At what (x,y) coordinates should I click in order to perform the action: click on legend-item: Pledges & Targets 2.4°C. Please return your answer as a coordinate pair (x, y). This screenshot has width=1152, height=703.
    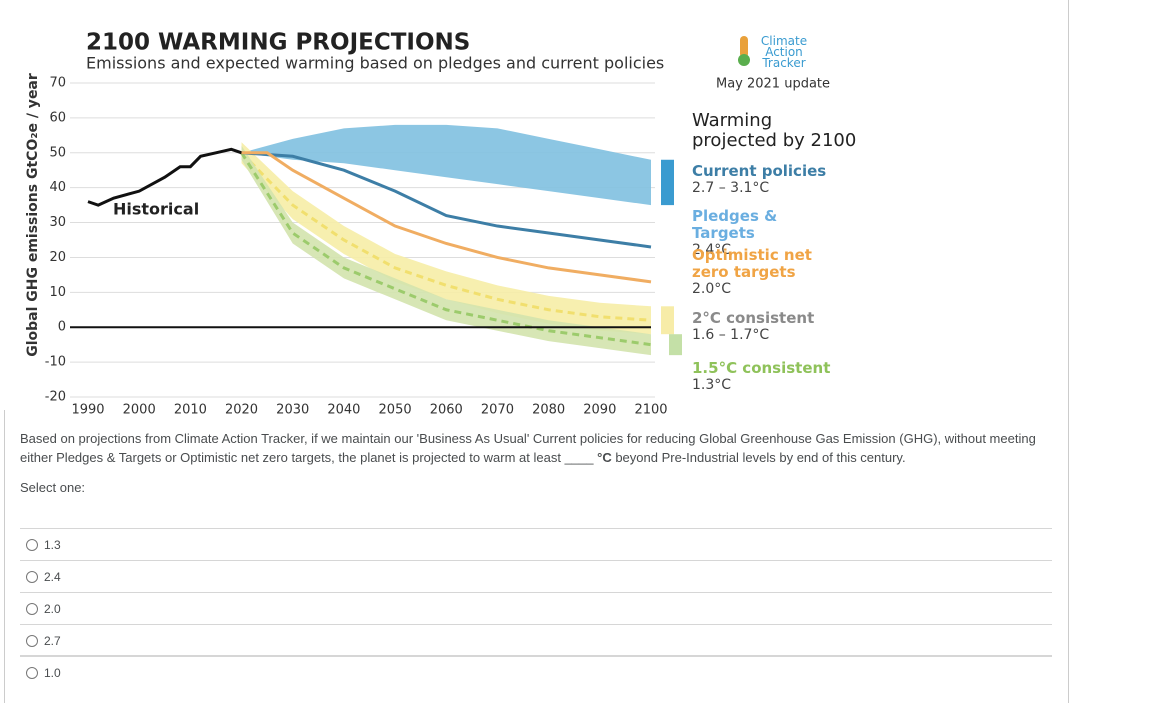
    Looking at the image, I should click on (767, 233).